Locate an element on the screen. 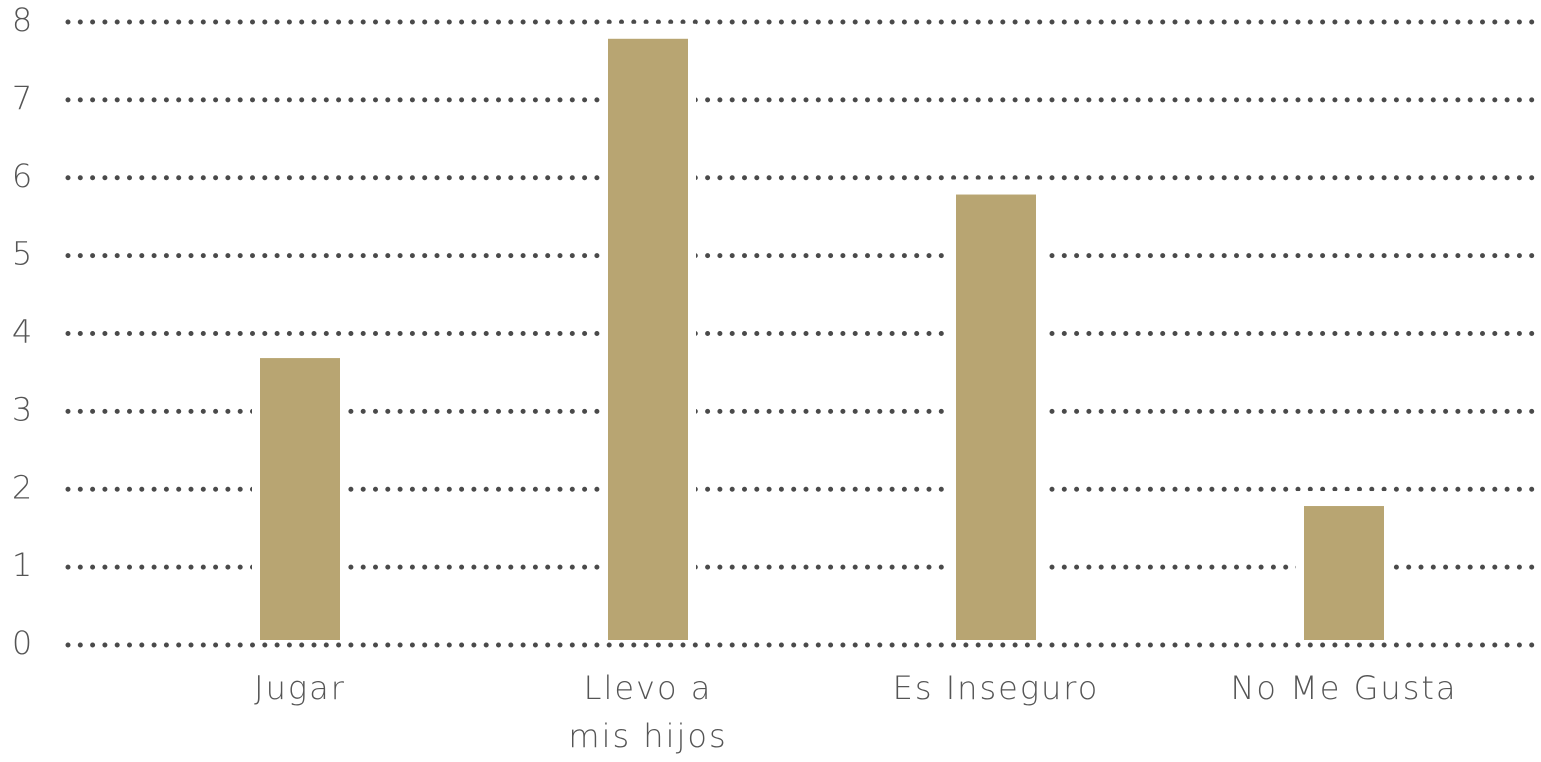 The image size is (1541, 762). y-tick-label: 0 is located at coordinates (22, 643).